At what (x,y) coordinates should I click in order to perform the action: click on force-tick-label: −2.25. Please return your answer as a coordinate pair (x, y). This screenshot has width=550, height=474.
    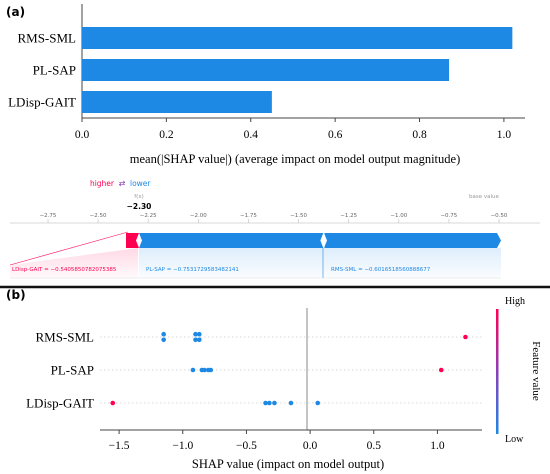
    Looking at the image, I should click on (148, 216).